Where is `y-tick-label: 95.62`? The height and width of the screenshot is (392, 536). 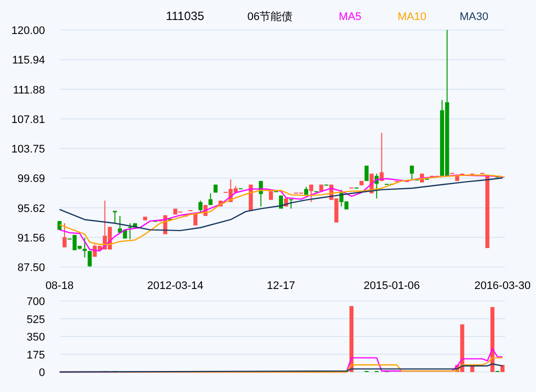
y-tick-label: 95.62 is located at coordinates (31, 208).